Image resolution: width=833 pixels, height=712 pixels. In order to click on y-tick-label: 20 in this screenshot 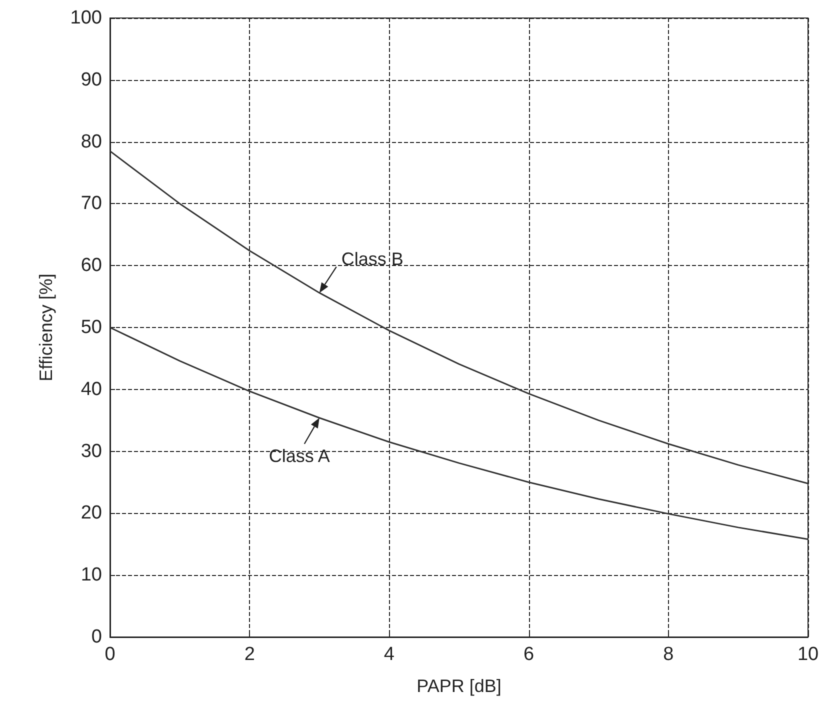, I will do `click(91, 513)`.